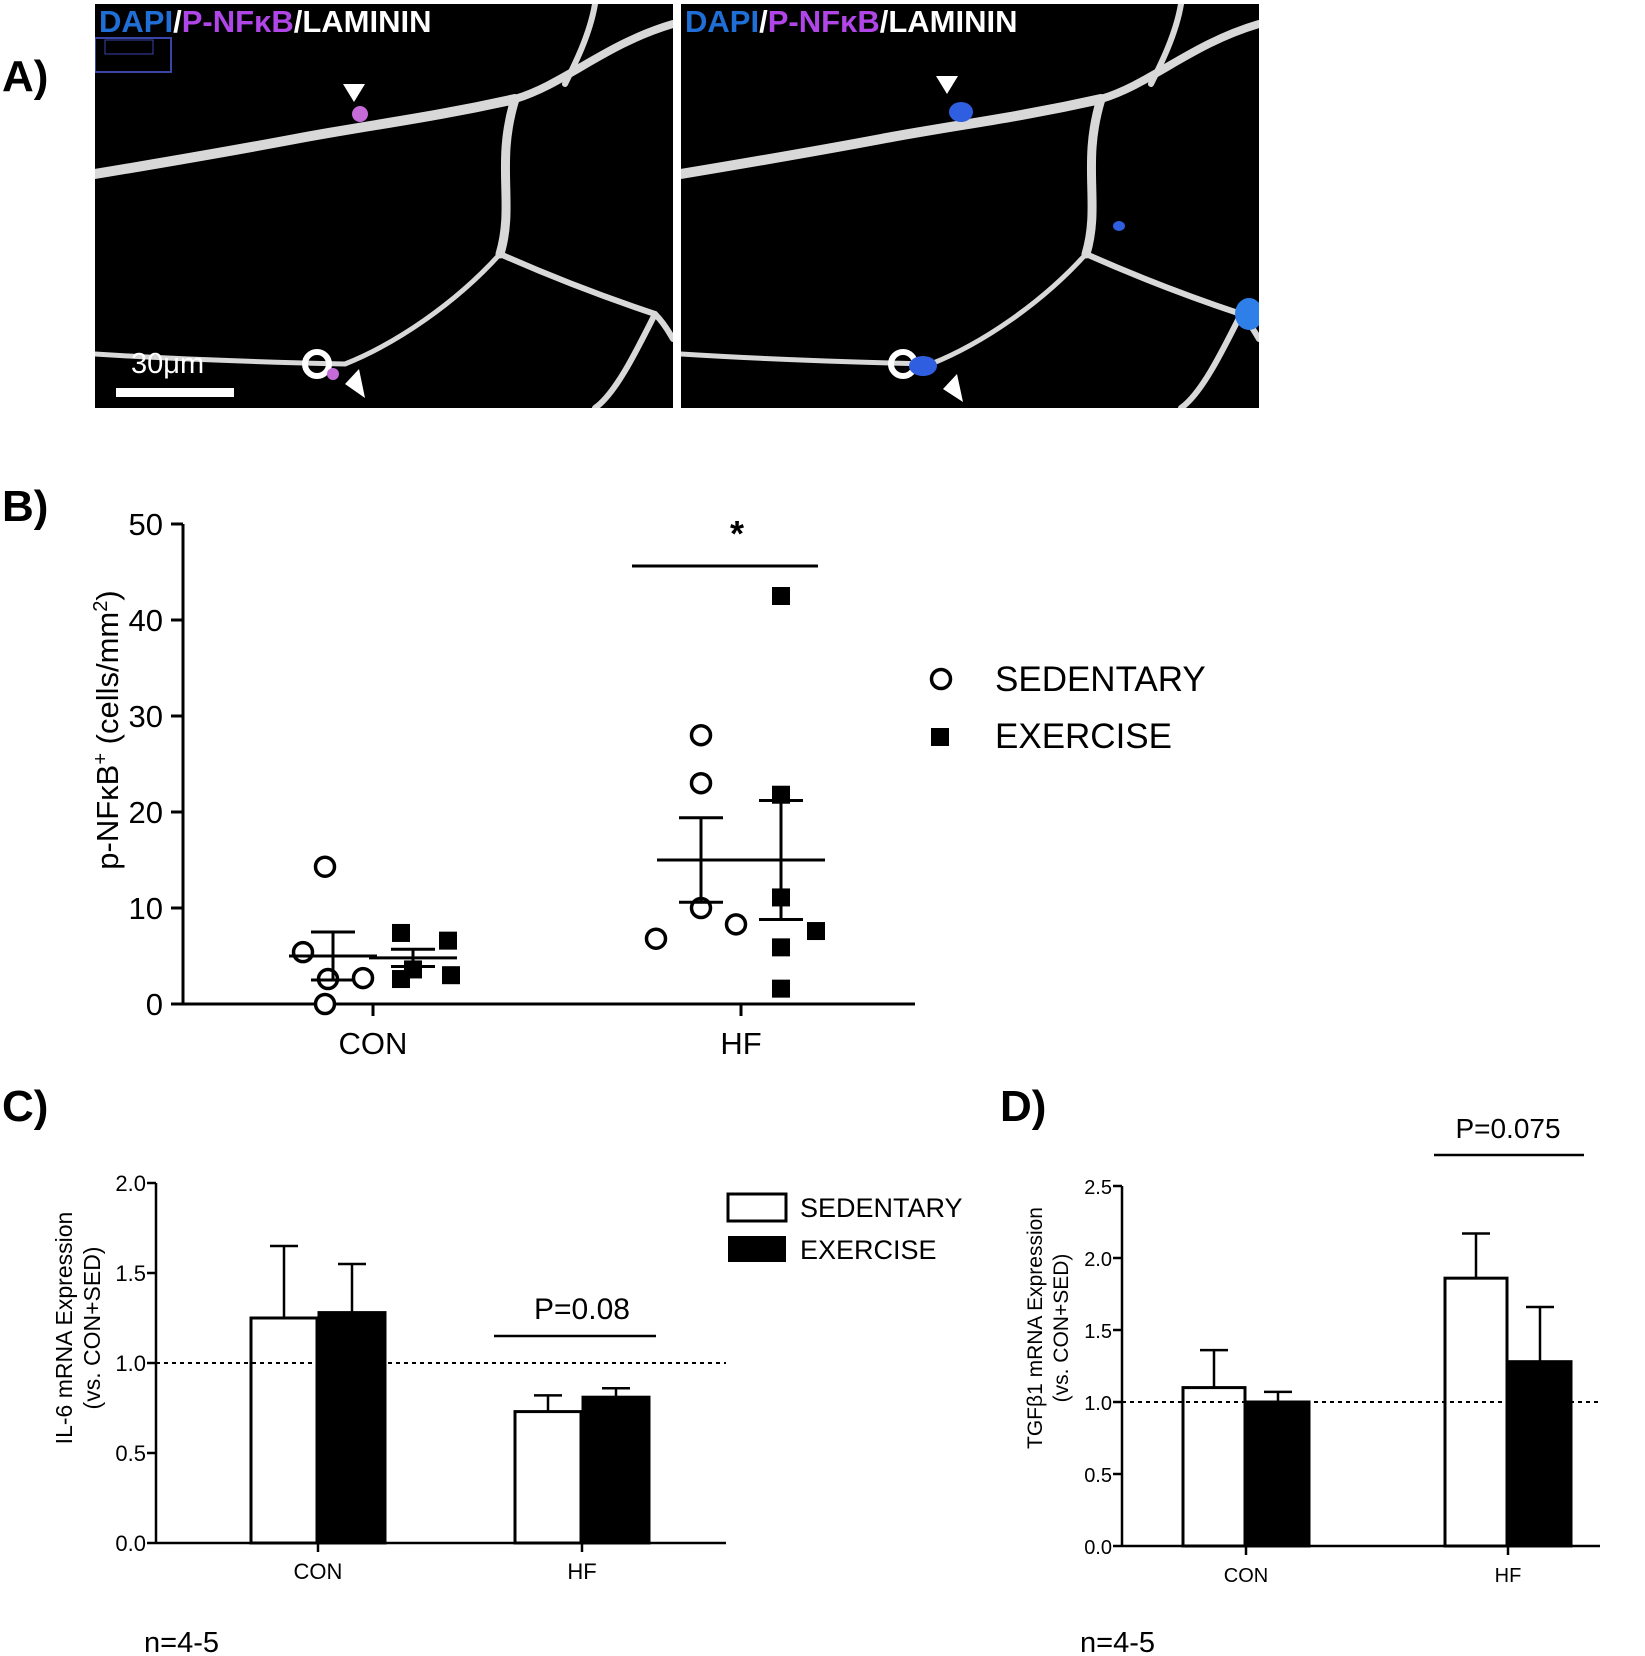 The height and width of the screenshot is (1656, 1645). Describe the element at coordinates (154, 1004) in the screenshot. I see `y-tick-label: 0` at that location.